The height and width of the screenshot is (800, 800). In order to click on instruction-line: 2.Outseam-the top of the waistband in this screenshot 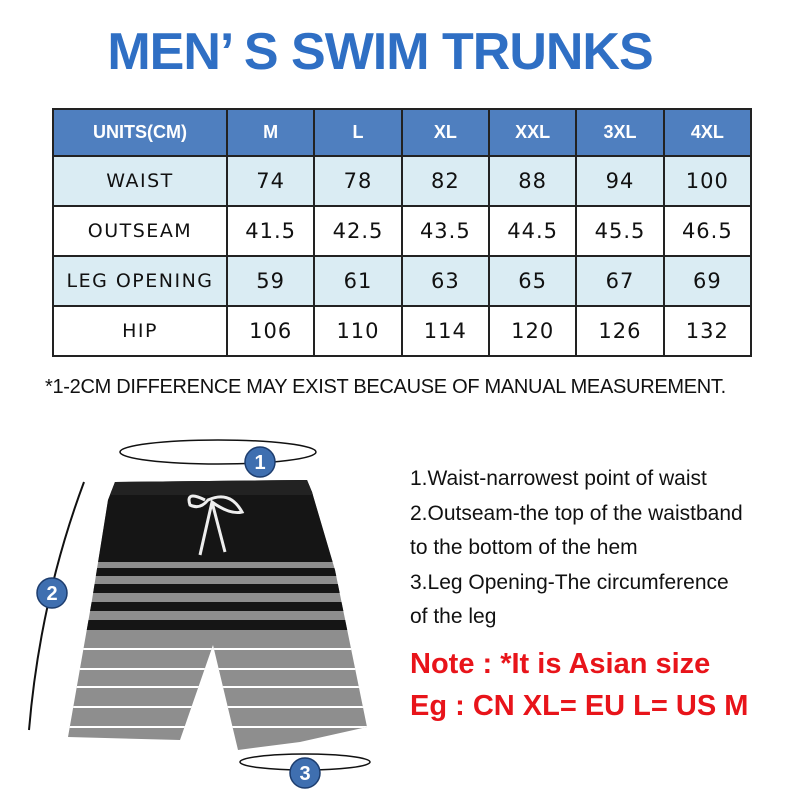, I will do `click(576, 513)`.